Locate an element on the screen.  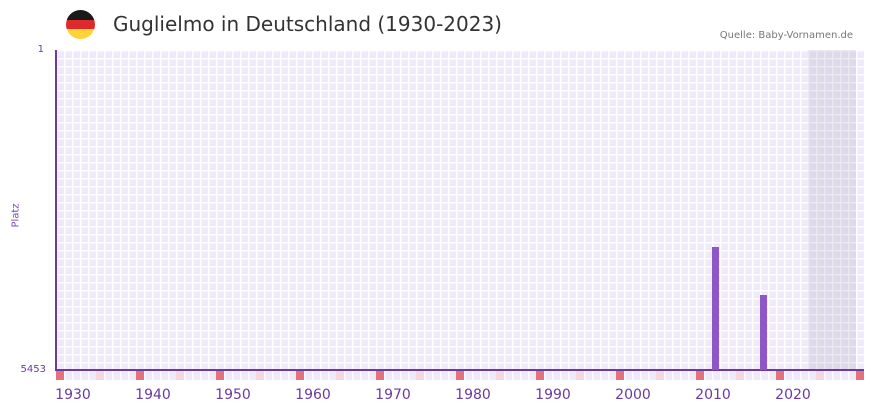
y-axis is located at coordinates (56, 210).